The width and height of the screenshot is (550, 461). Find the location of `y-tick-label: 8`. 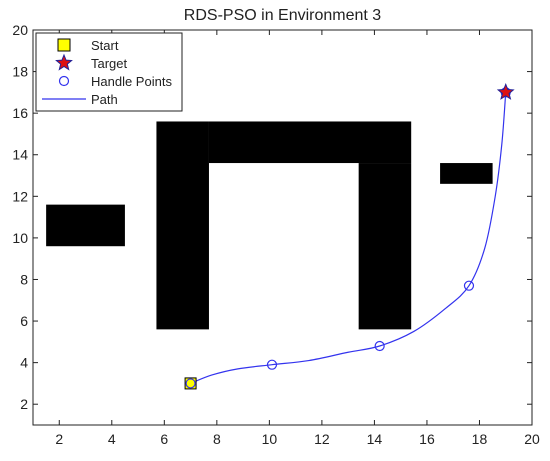

y-tick-label: 8 is located at coordinates (24, 279).